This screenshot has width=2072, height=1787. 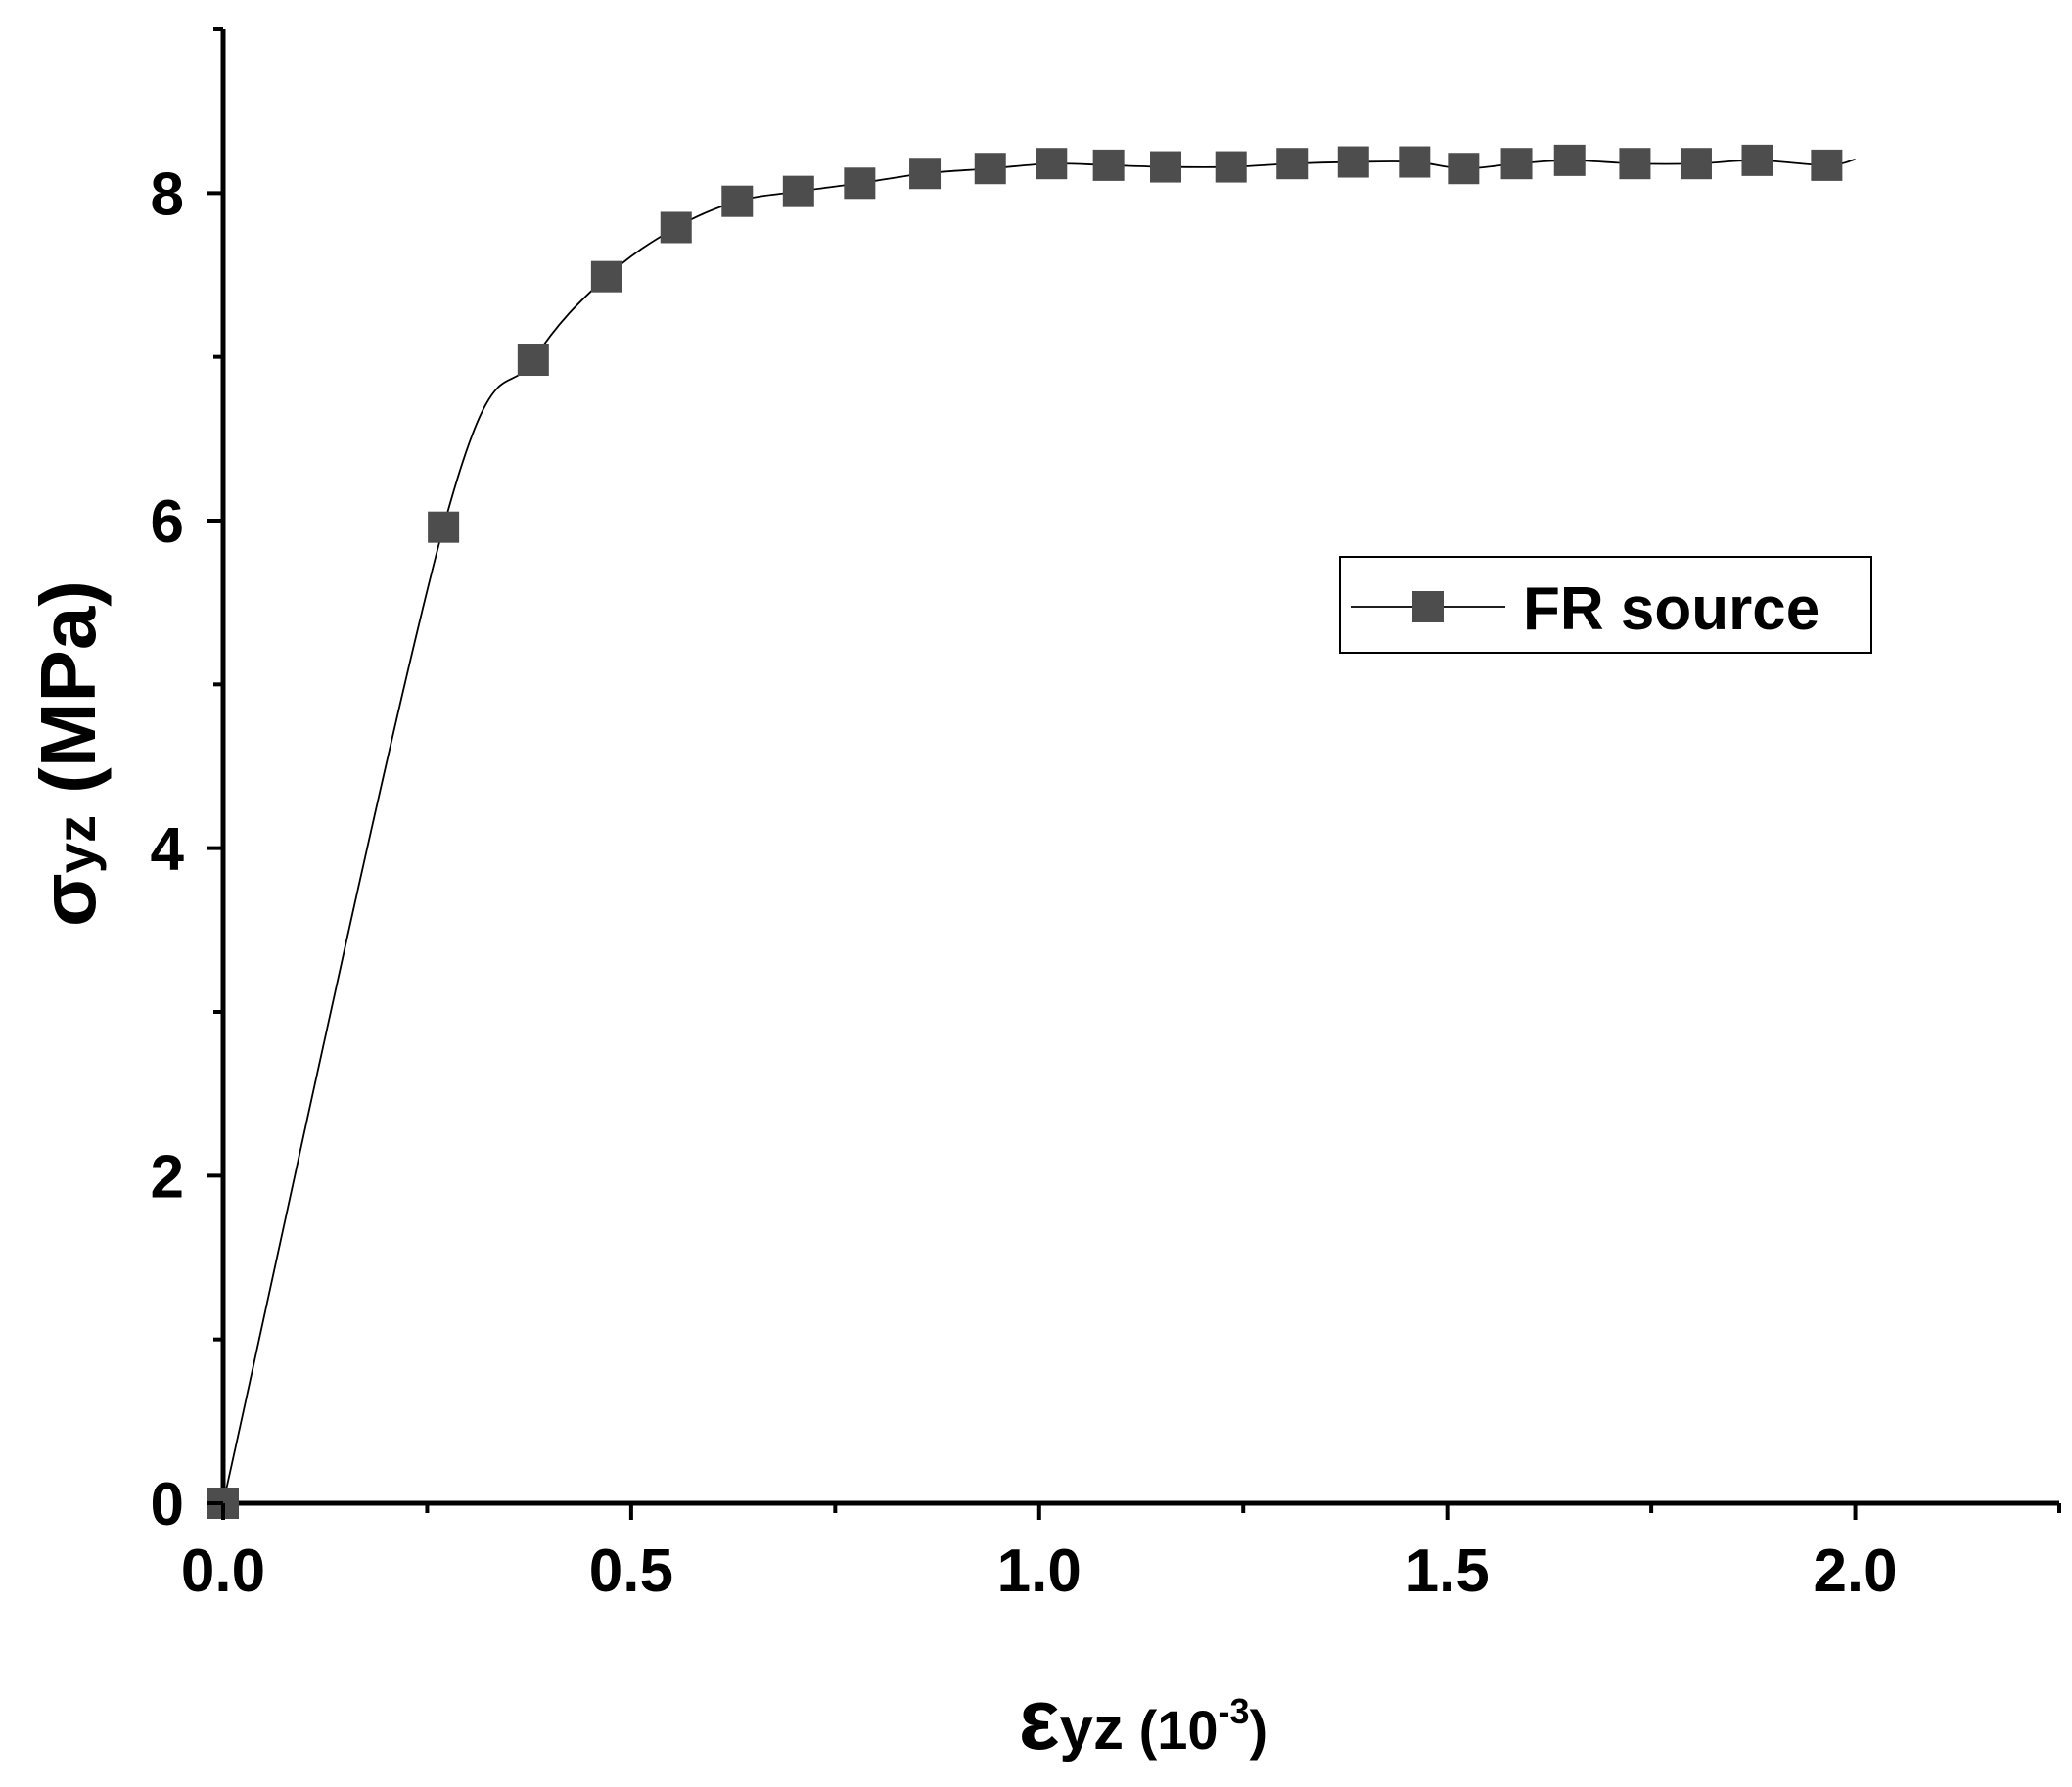 I want to click on x-axis-title: εyz (10-3), so click(x=1143, y=1719).